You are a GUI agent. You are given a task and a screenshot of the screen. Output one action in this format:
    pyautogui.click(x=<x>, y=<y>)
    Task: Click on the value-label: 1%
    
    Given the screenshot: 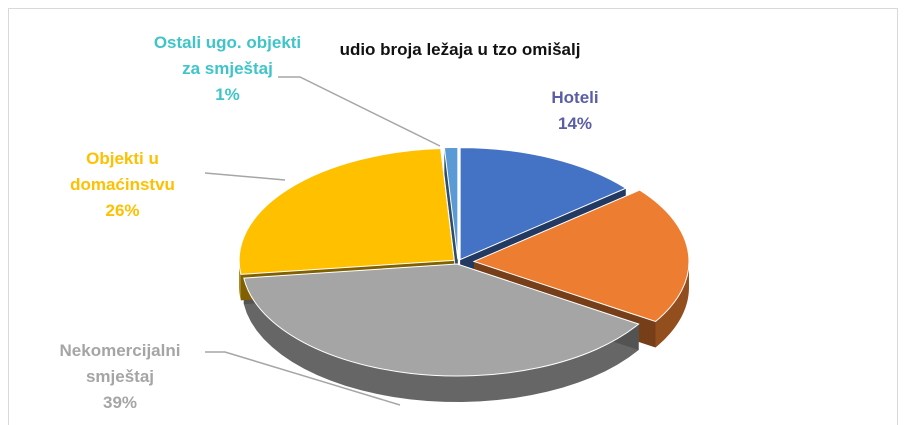 What is the action you would take?
    pyautogui.click(x=227, y=94)
    